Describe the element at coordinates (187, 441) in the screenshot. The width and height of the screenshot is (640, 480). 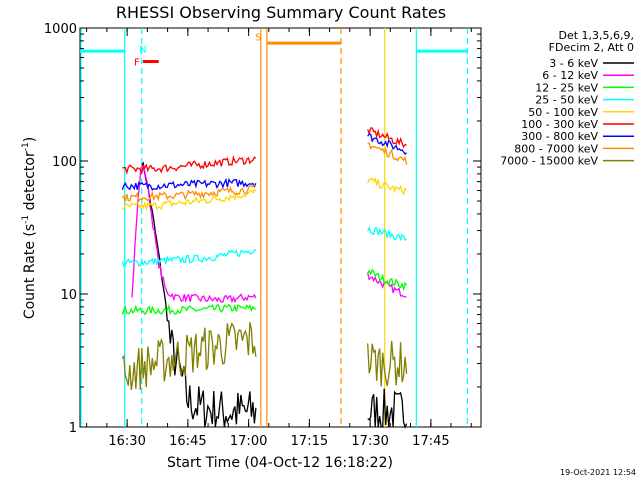
I see `x-tick-label: 16:45` at that location.